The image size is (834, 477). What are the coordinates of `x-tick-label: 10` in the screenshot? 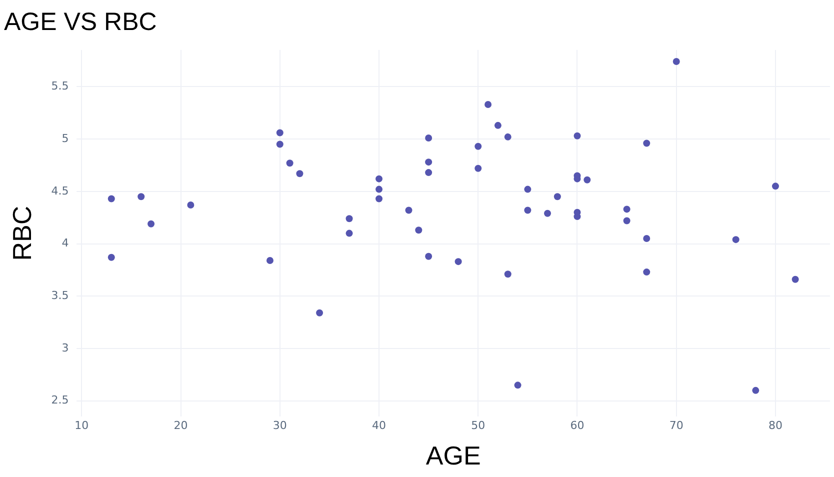 It's located at (81, 425).